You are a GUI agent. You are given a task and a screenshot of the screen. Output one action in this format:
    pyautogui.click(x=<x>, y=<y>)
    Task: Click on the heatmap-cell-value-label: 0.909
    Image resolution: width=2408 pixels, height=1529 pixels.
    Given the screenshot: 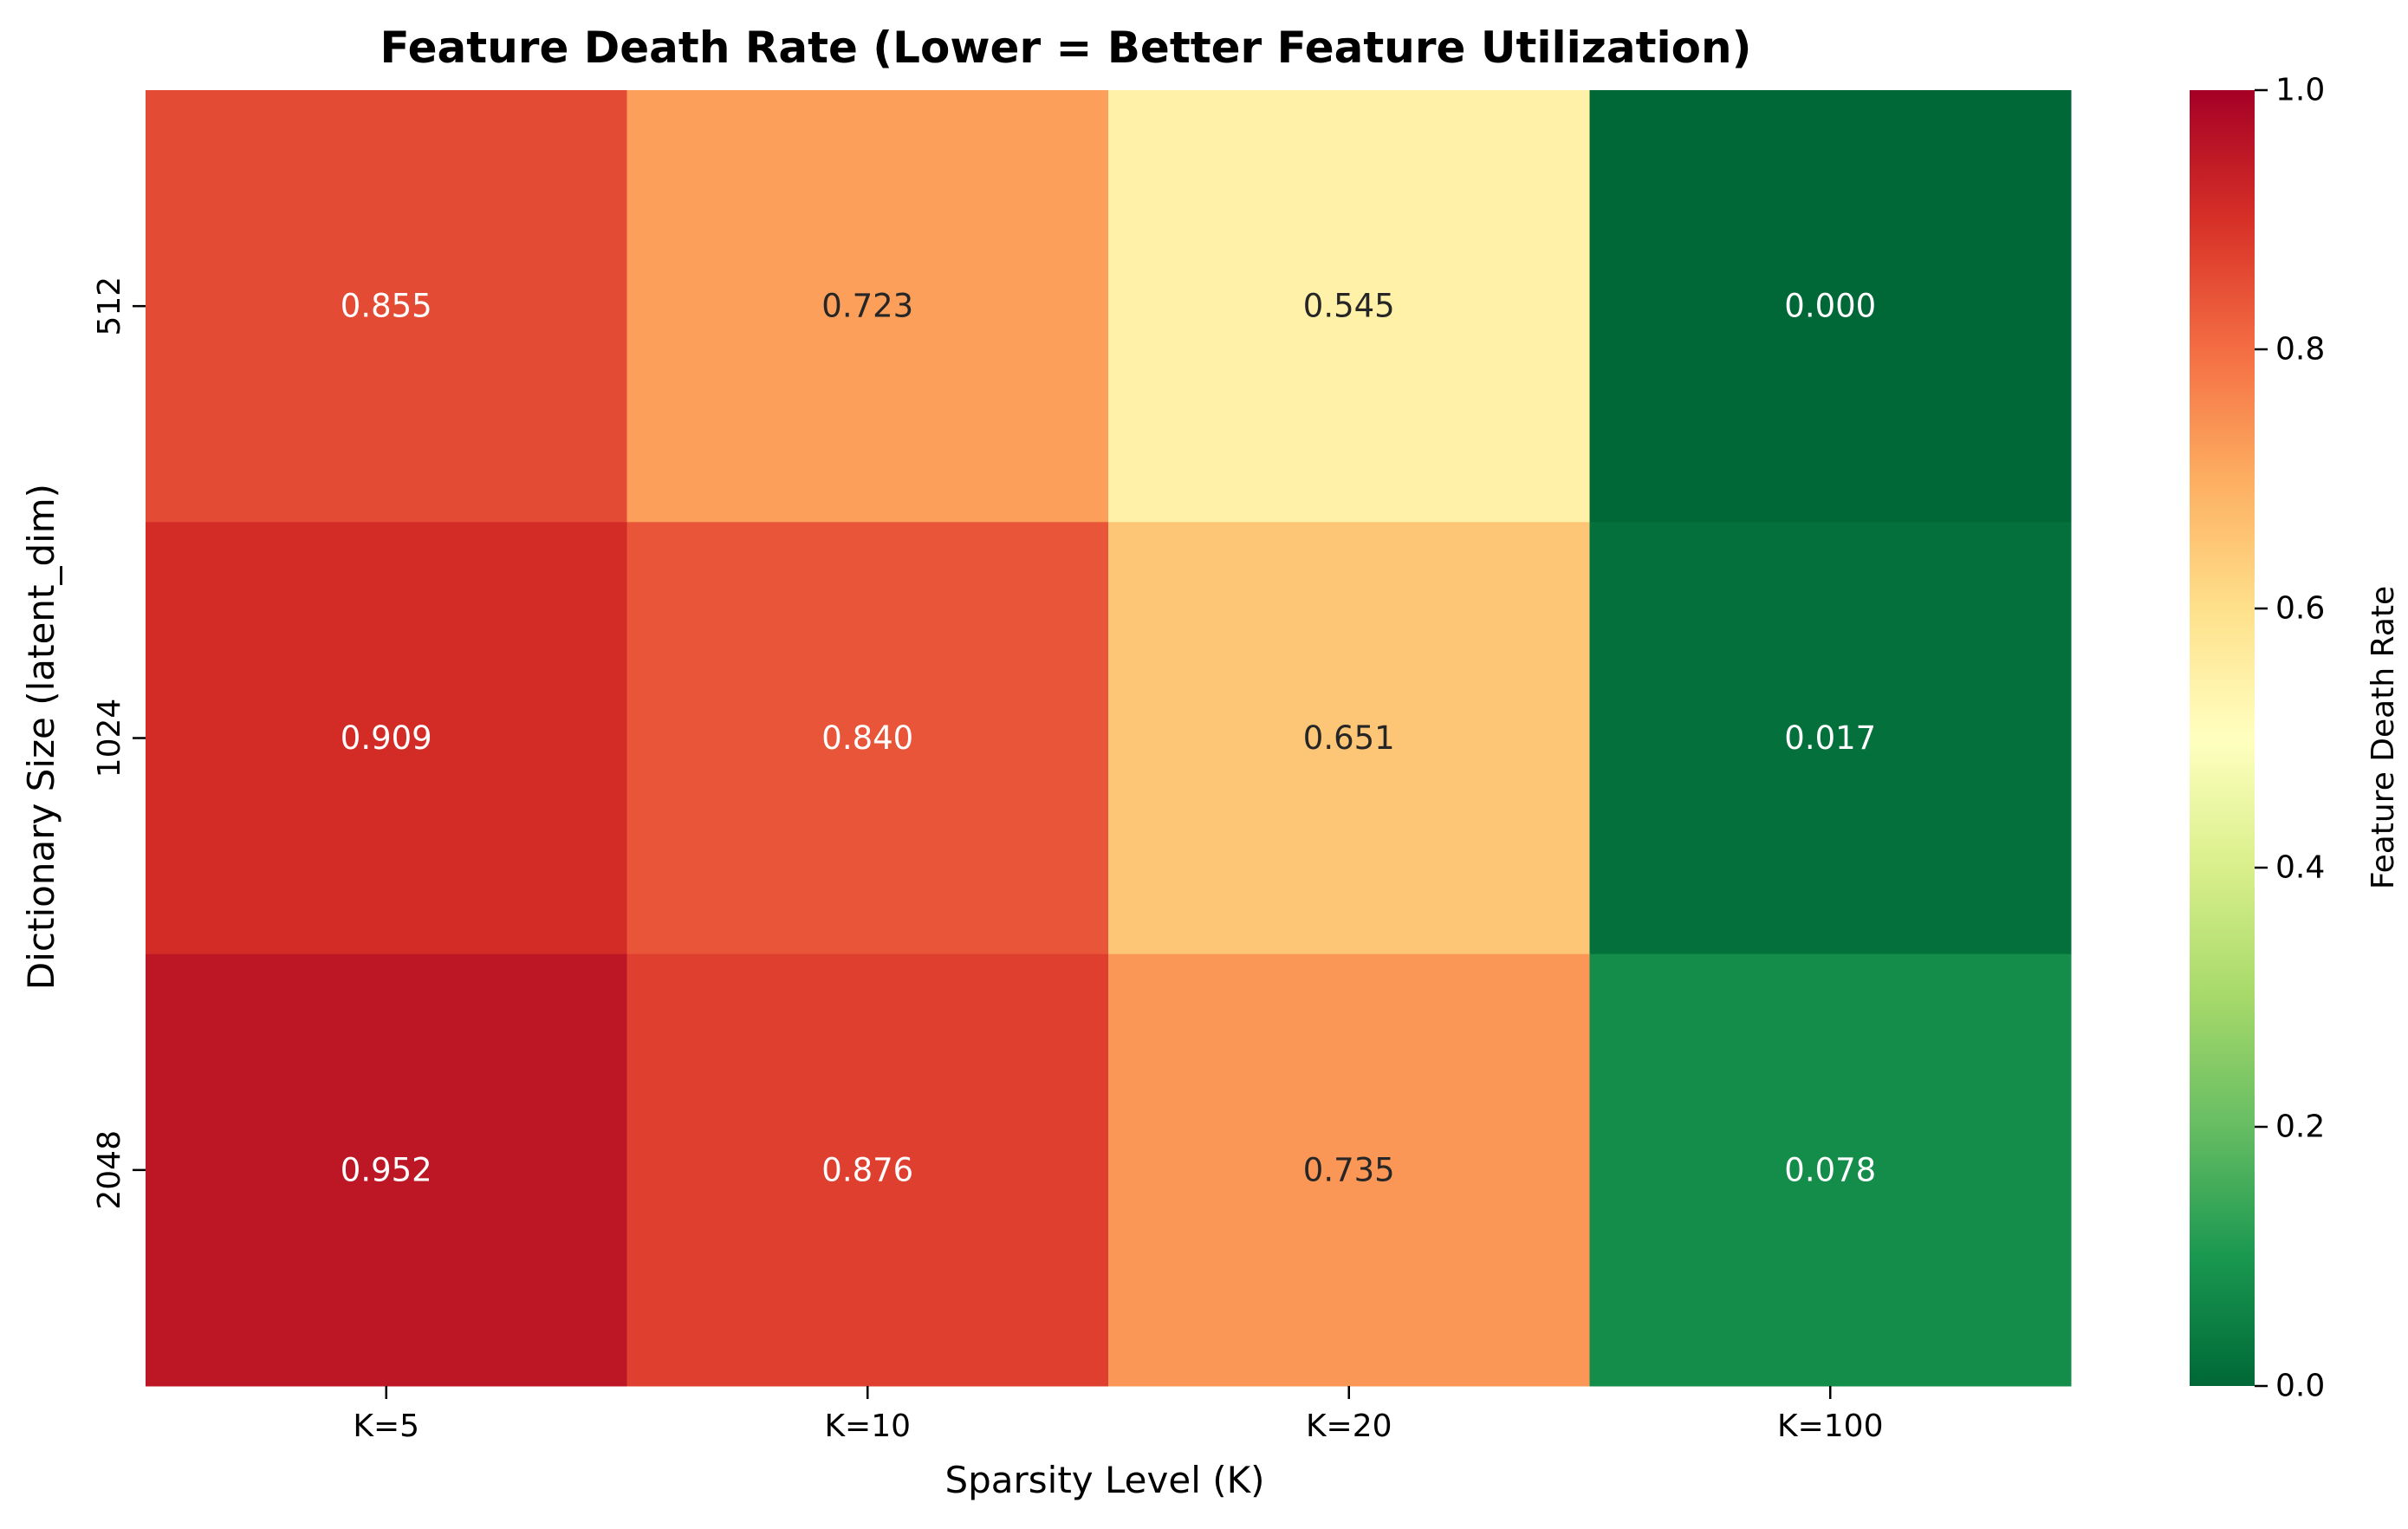 What is the action you would take?
    pyautogui.click(x=387, y=738)
    